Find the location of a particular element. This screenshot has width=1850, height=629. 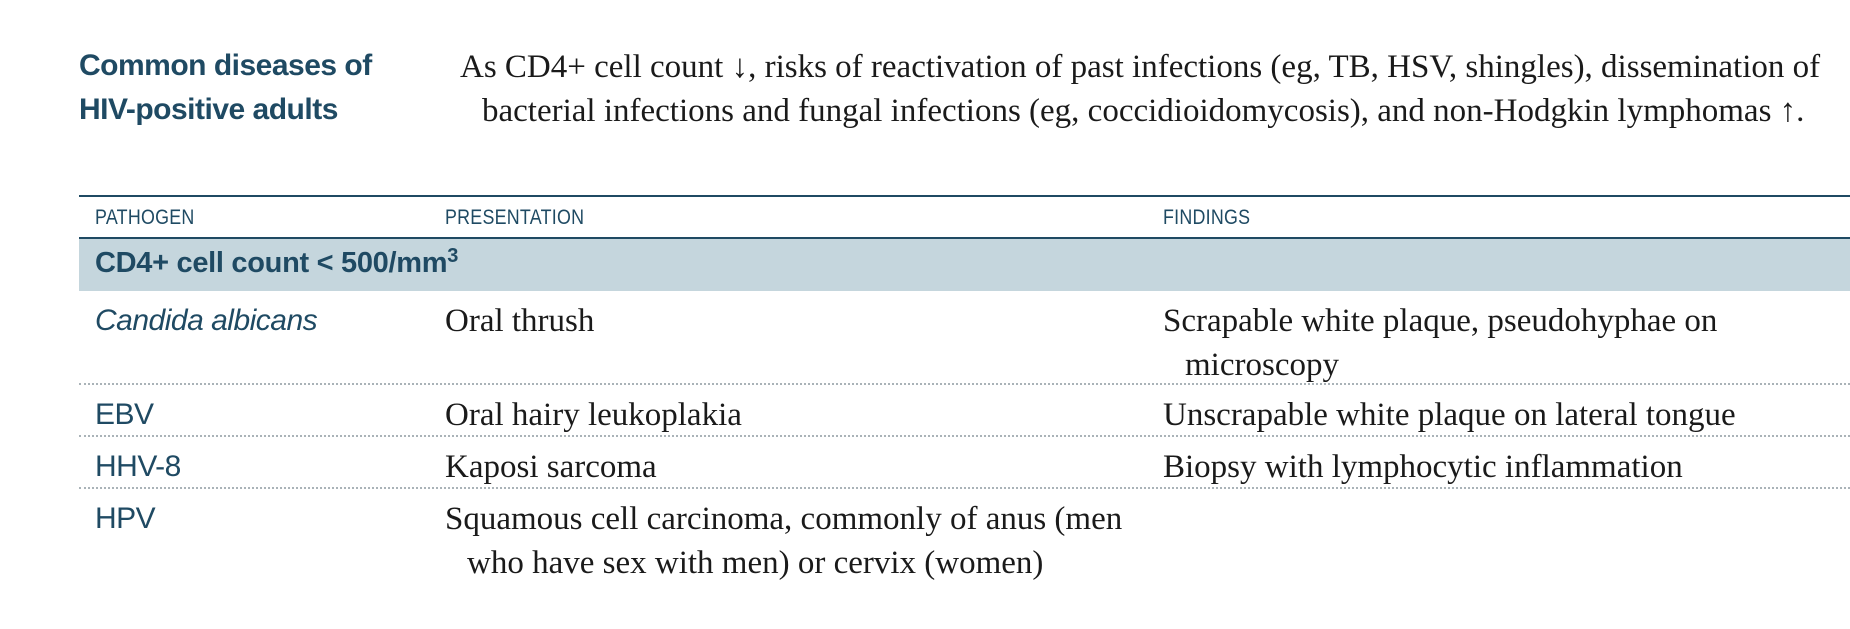

table-header-row: PATHOGEN PRESENTATION FINDINGS is located at coordinates (964, 217).